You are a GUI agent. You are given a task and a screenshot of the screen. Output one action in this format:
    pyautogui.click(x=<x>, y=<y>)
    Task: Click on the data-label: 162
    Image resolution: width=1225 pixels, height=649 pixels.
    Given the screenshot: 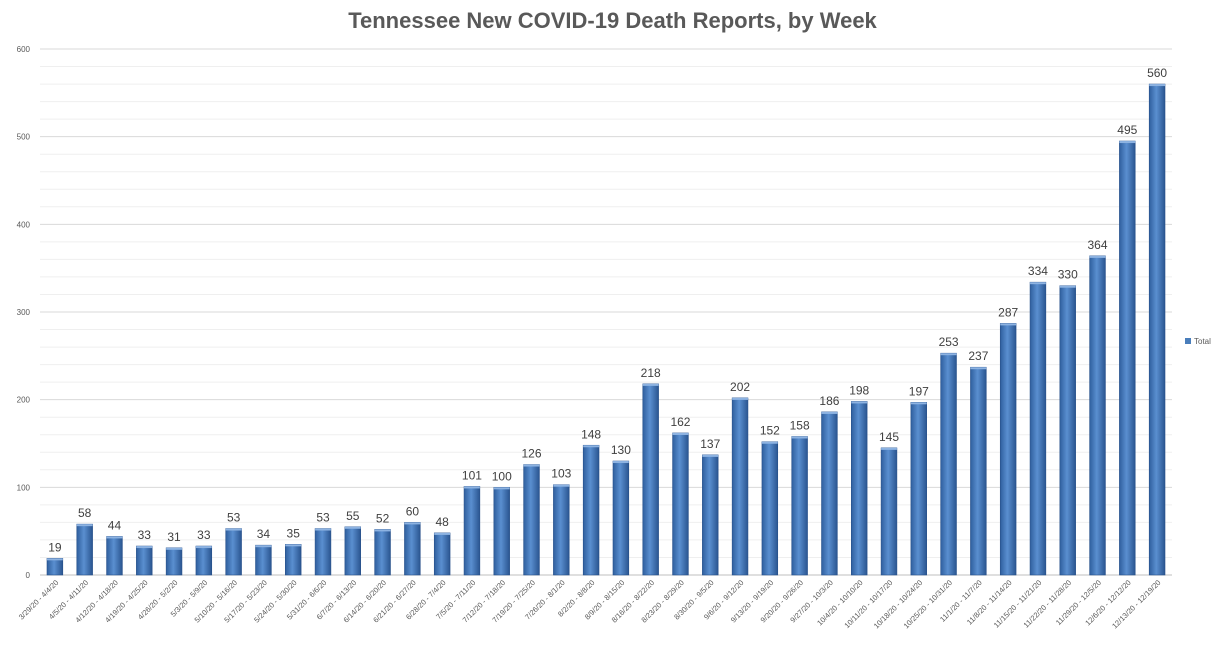 What is the action you would take?
    pyautogui.click(x=680, y=422)
    